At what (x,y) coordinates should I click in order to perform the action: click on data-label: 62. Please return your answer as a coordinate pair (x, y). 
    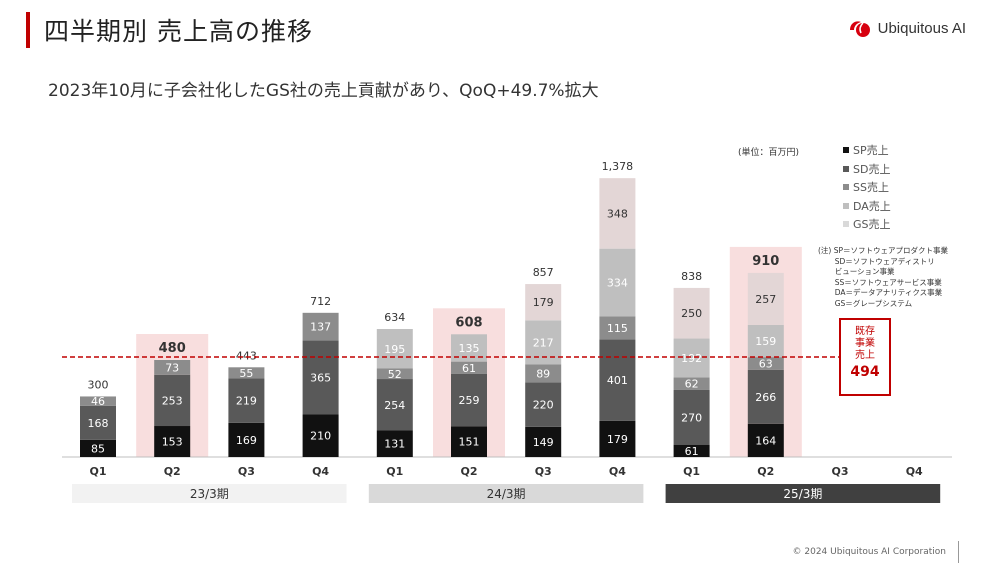
    Looking at the image, I should click on (692, 384).